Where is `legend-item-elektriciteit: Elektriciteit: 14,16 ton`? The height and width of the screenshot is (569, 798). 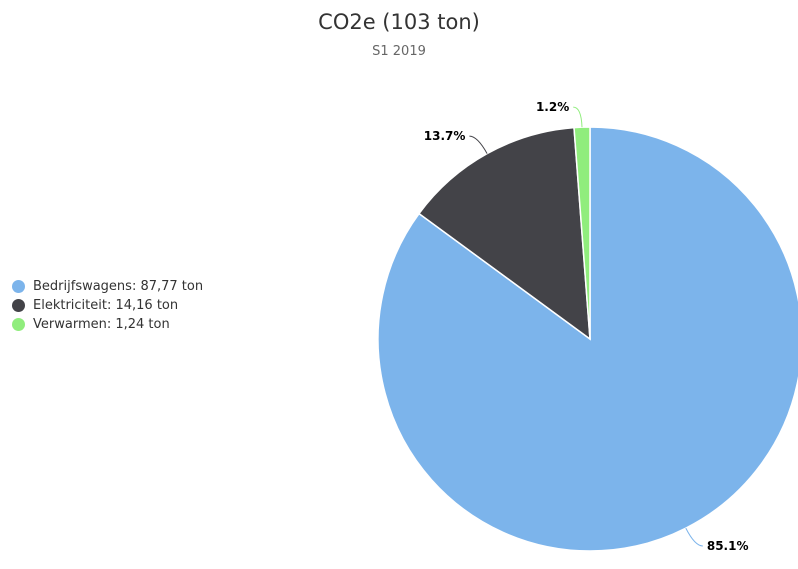 legend-item-elektriciteit: Elektriciteit: 14,16 ton is located at coordinates (107, 305).